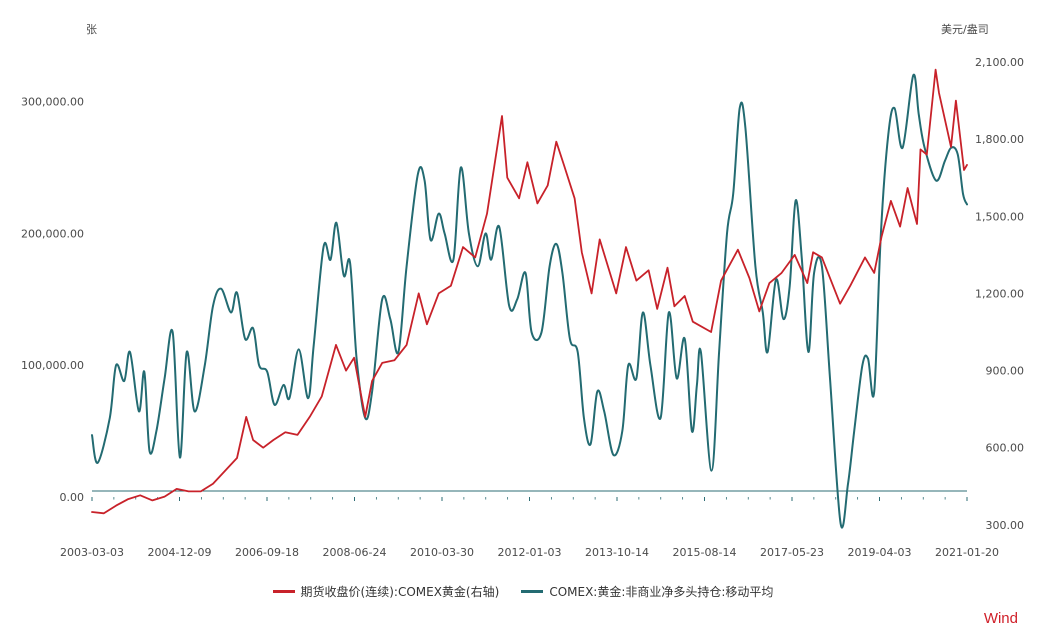  Describe the element at coordinates (283, 591) in the screenshot. I see `legend-swatch-price` at that location.